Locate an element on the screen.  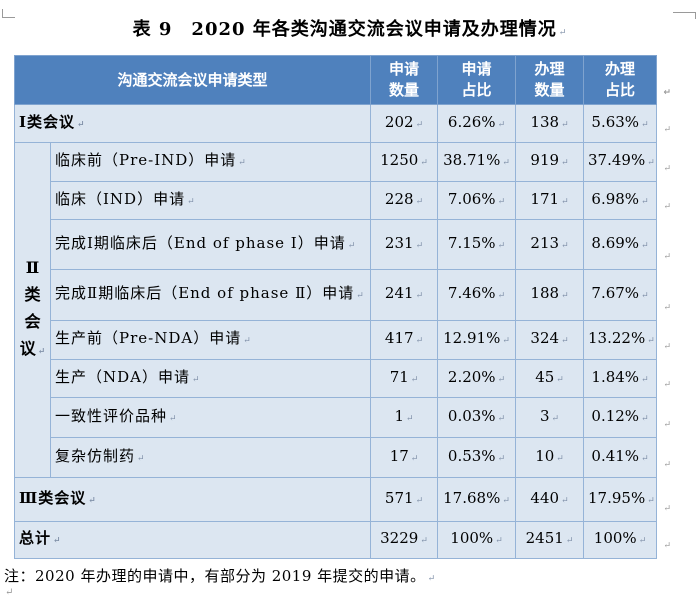
cell-value: 241 ↵ is located at coordinates (404, 295).